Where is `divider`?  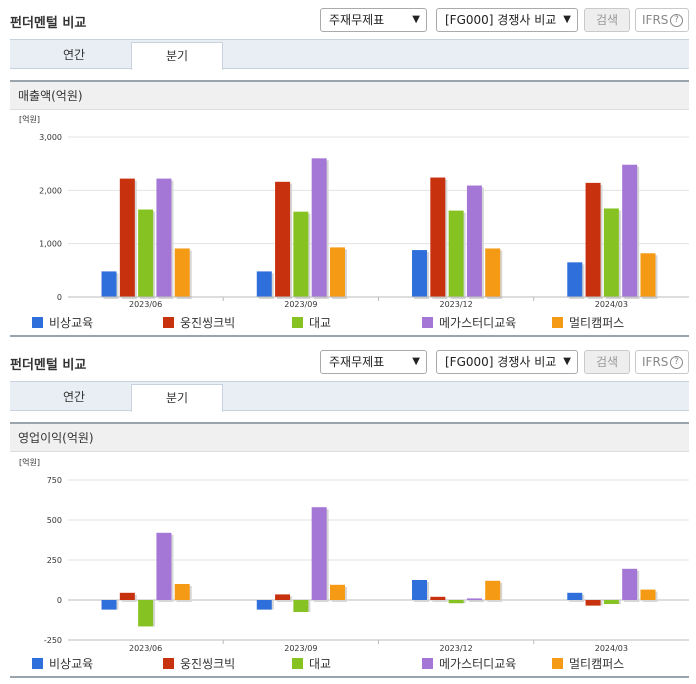
divider is located at coordinates (349, 677).